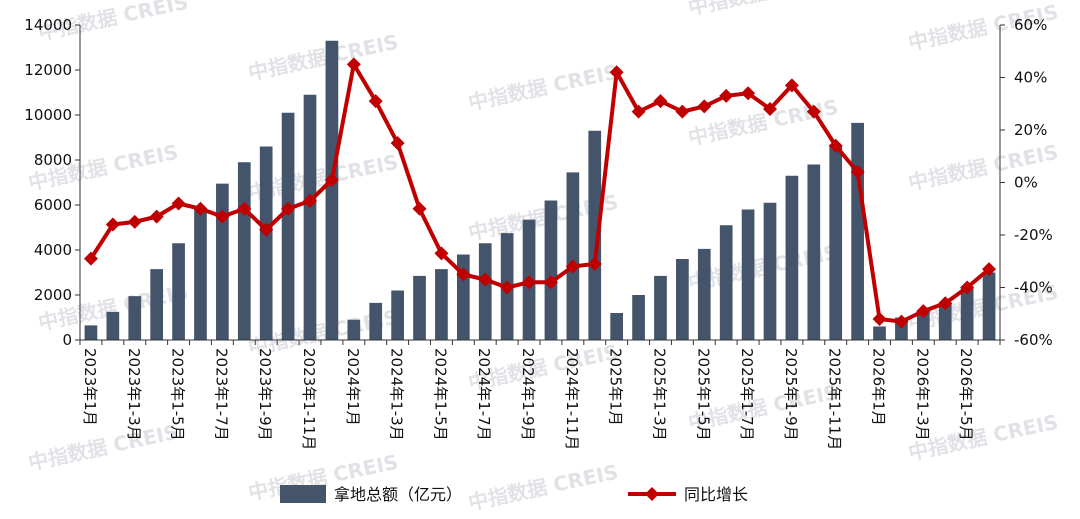 This screenshot has width=1080, height=519. I want to click on legend-bar-label: 拿地总额（亿元）, so click(398, 494).